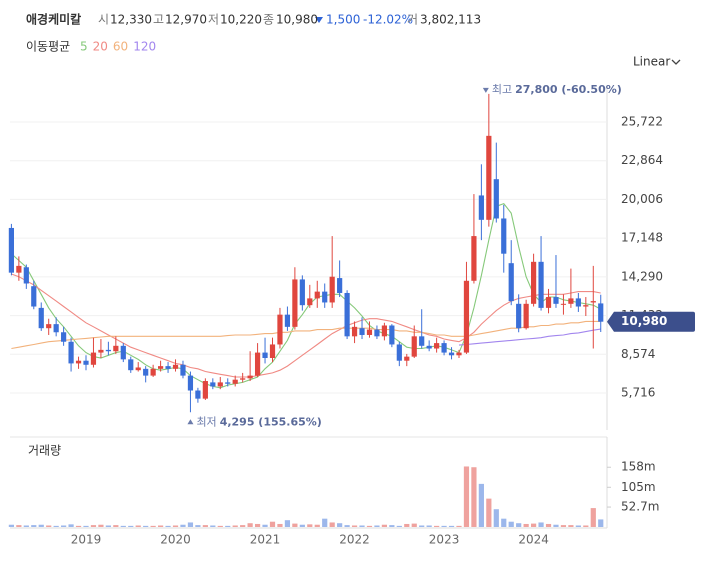 This screenshot has width=705, height=572. Describe the element at coordinates (206, 421) in the screenshot. I see `low-prefix: 최저` at that location.